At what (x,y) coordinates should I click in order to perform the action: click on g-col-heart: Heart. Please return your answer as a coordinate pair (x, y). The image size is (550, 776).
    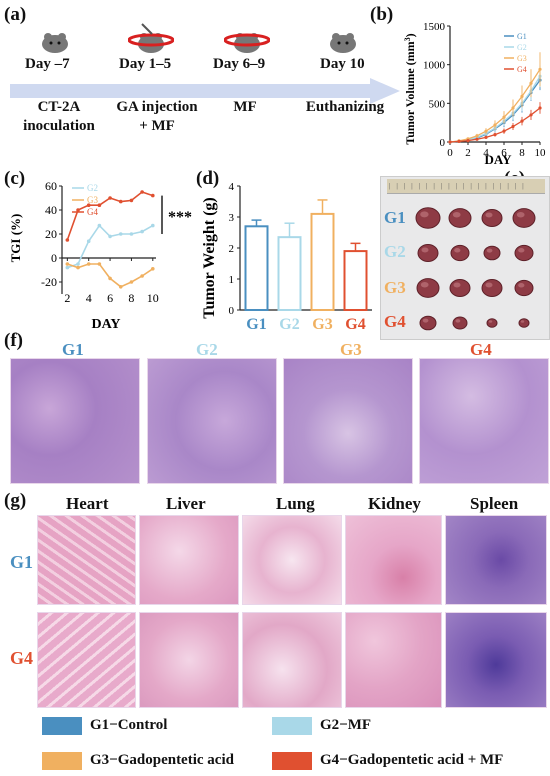
    Looking at the image, I should click on (87, 503).